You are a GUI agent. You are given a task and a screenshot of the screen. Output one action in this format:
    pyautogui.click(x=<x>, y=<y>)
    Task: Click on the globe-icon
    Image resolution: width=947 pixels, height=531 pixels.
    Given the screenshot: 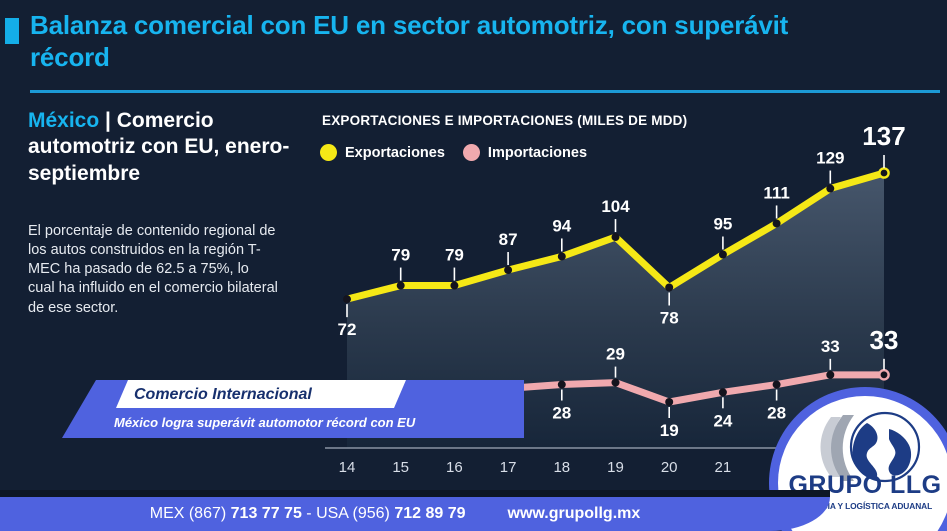 What is the action you would take?
    pyautogui.click(x=870, y=447)
    